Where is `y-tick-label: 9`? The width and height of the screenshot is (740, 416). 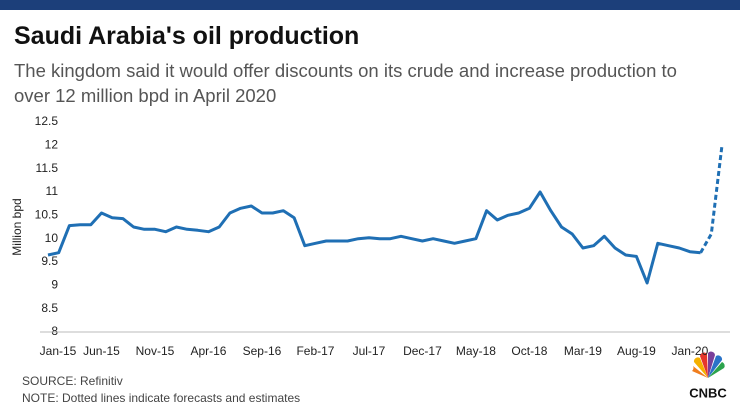
y-tick-label: 9 is located at coordinates (54, 285).